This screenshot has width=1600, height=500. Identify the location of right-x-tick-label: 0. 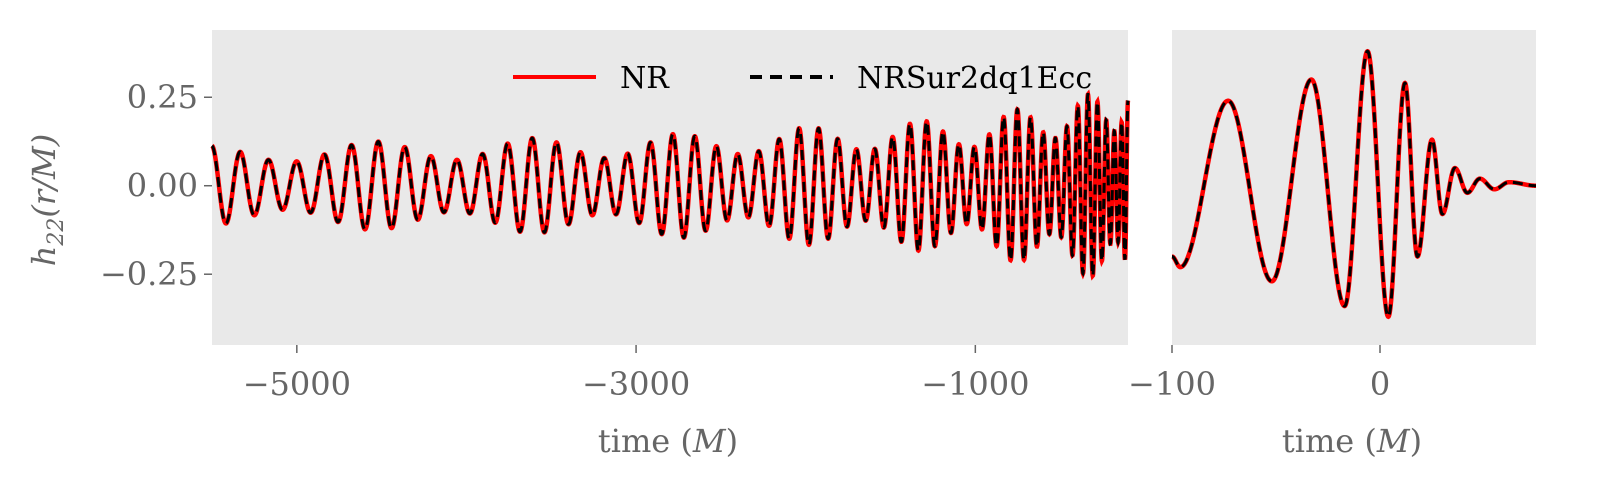
(1380, 384).